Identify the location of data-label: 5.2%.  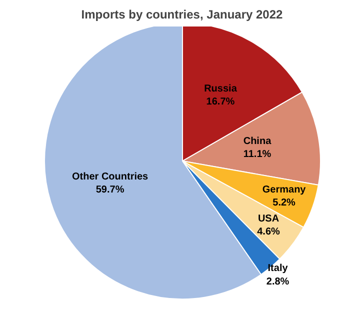
(284, 203).